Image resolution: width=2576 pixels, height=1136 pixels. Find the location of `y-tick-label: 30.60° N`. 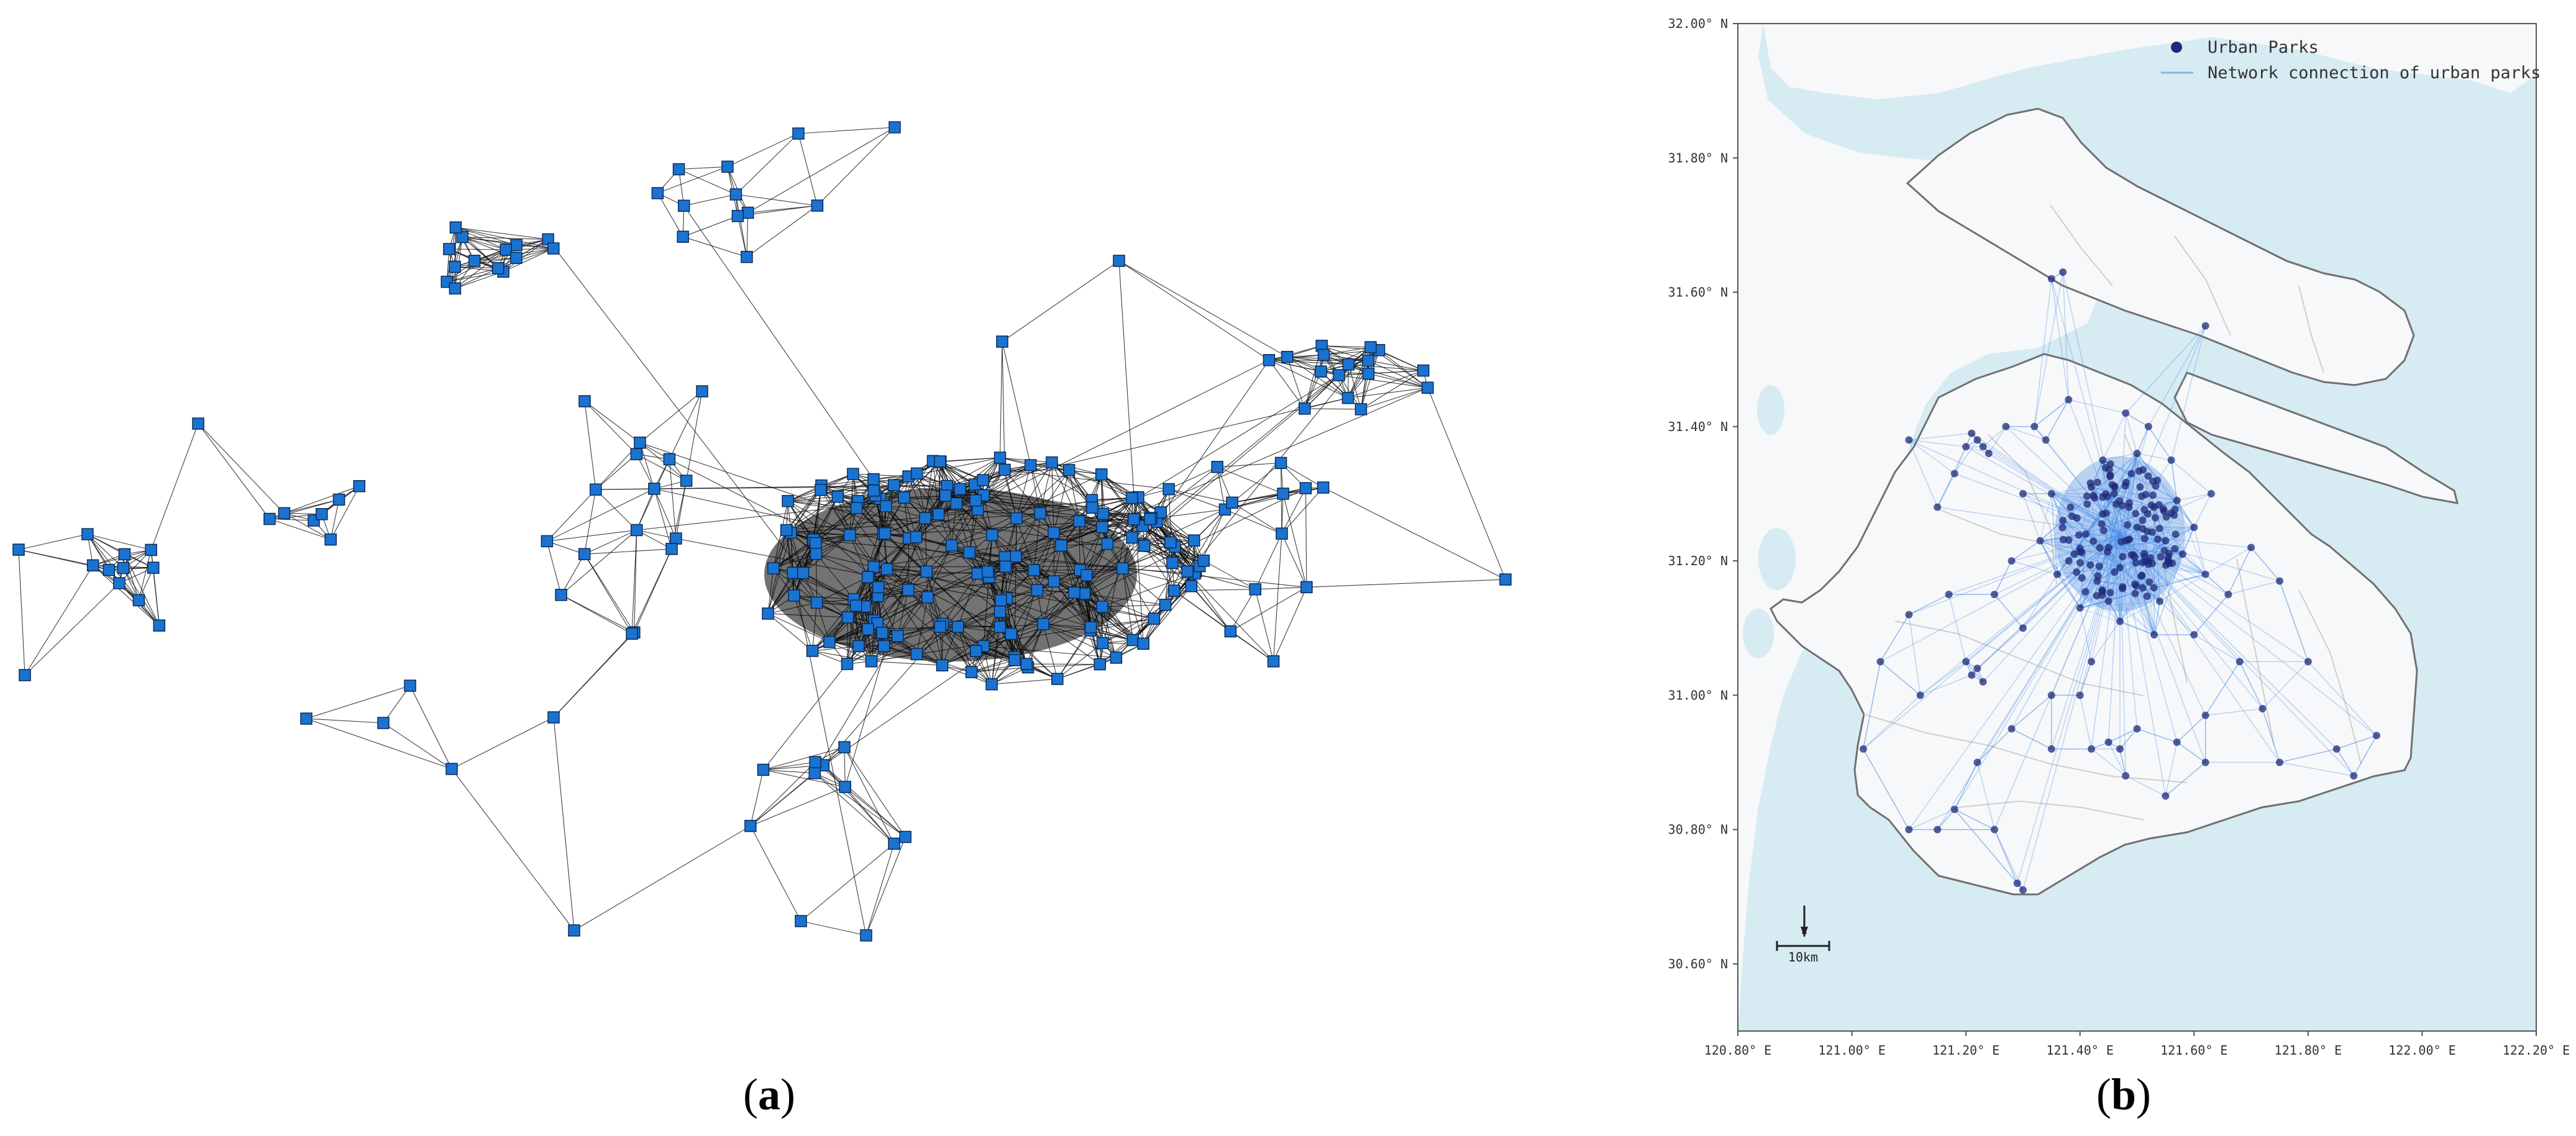

y-tick-label: 30.60° N is located at coordinates (1698, 964).